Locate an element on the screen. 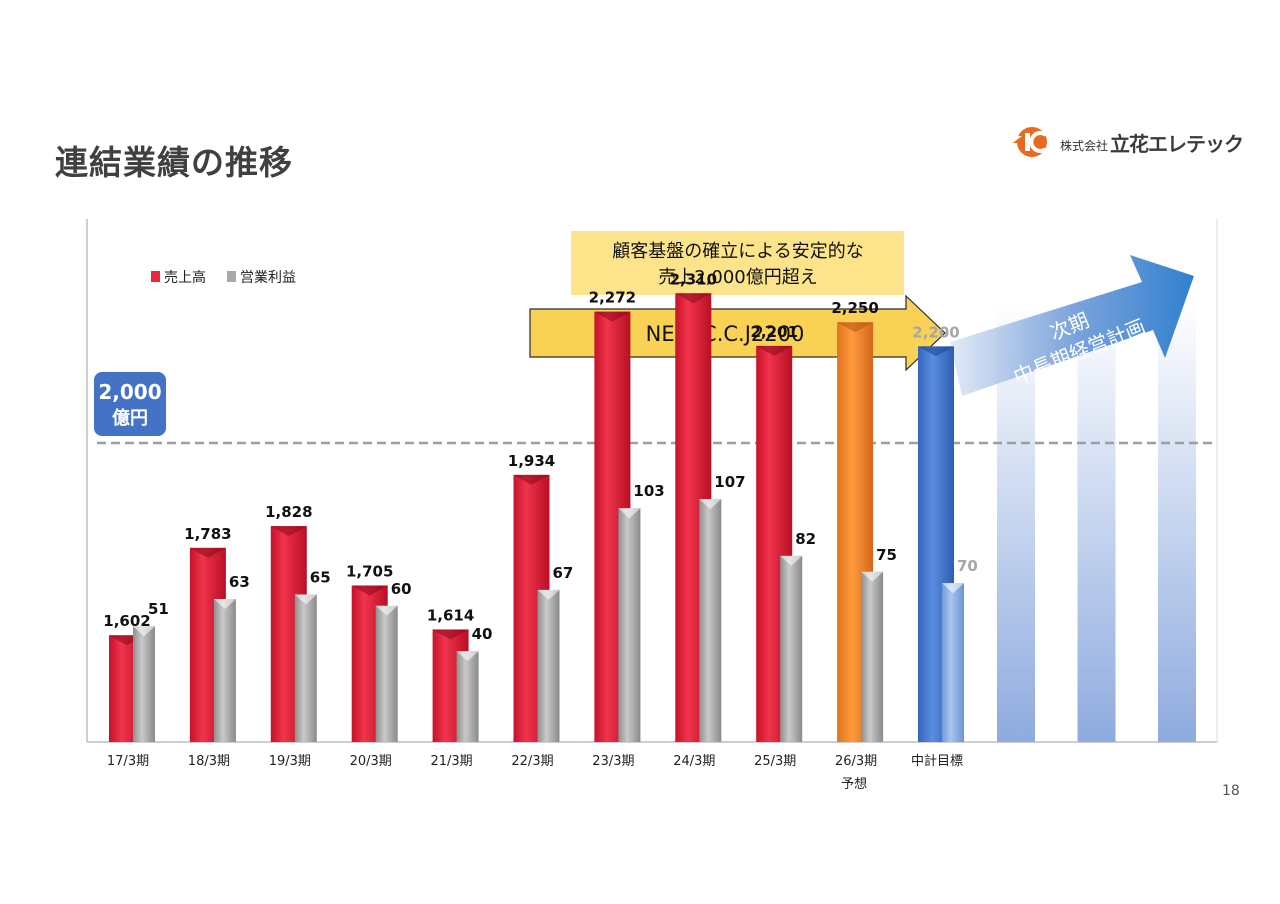  logo-small-text: 株式会社 is located at coordinates (1084, 145).